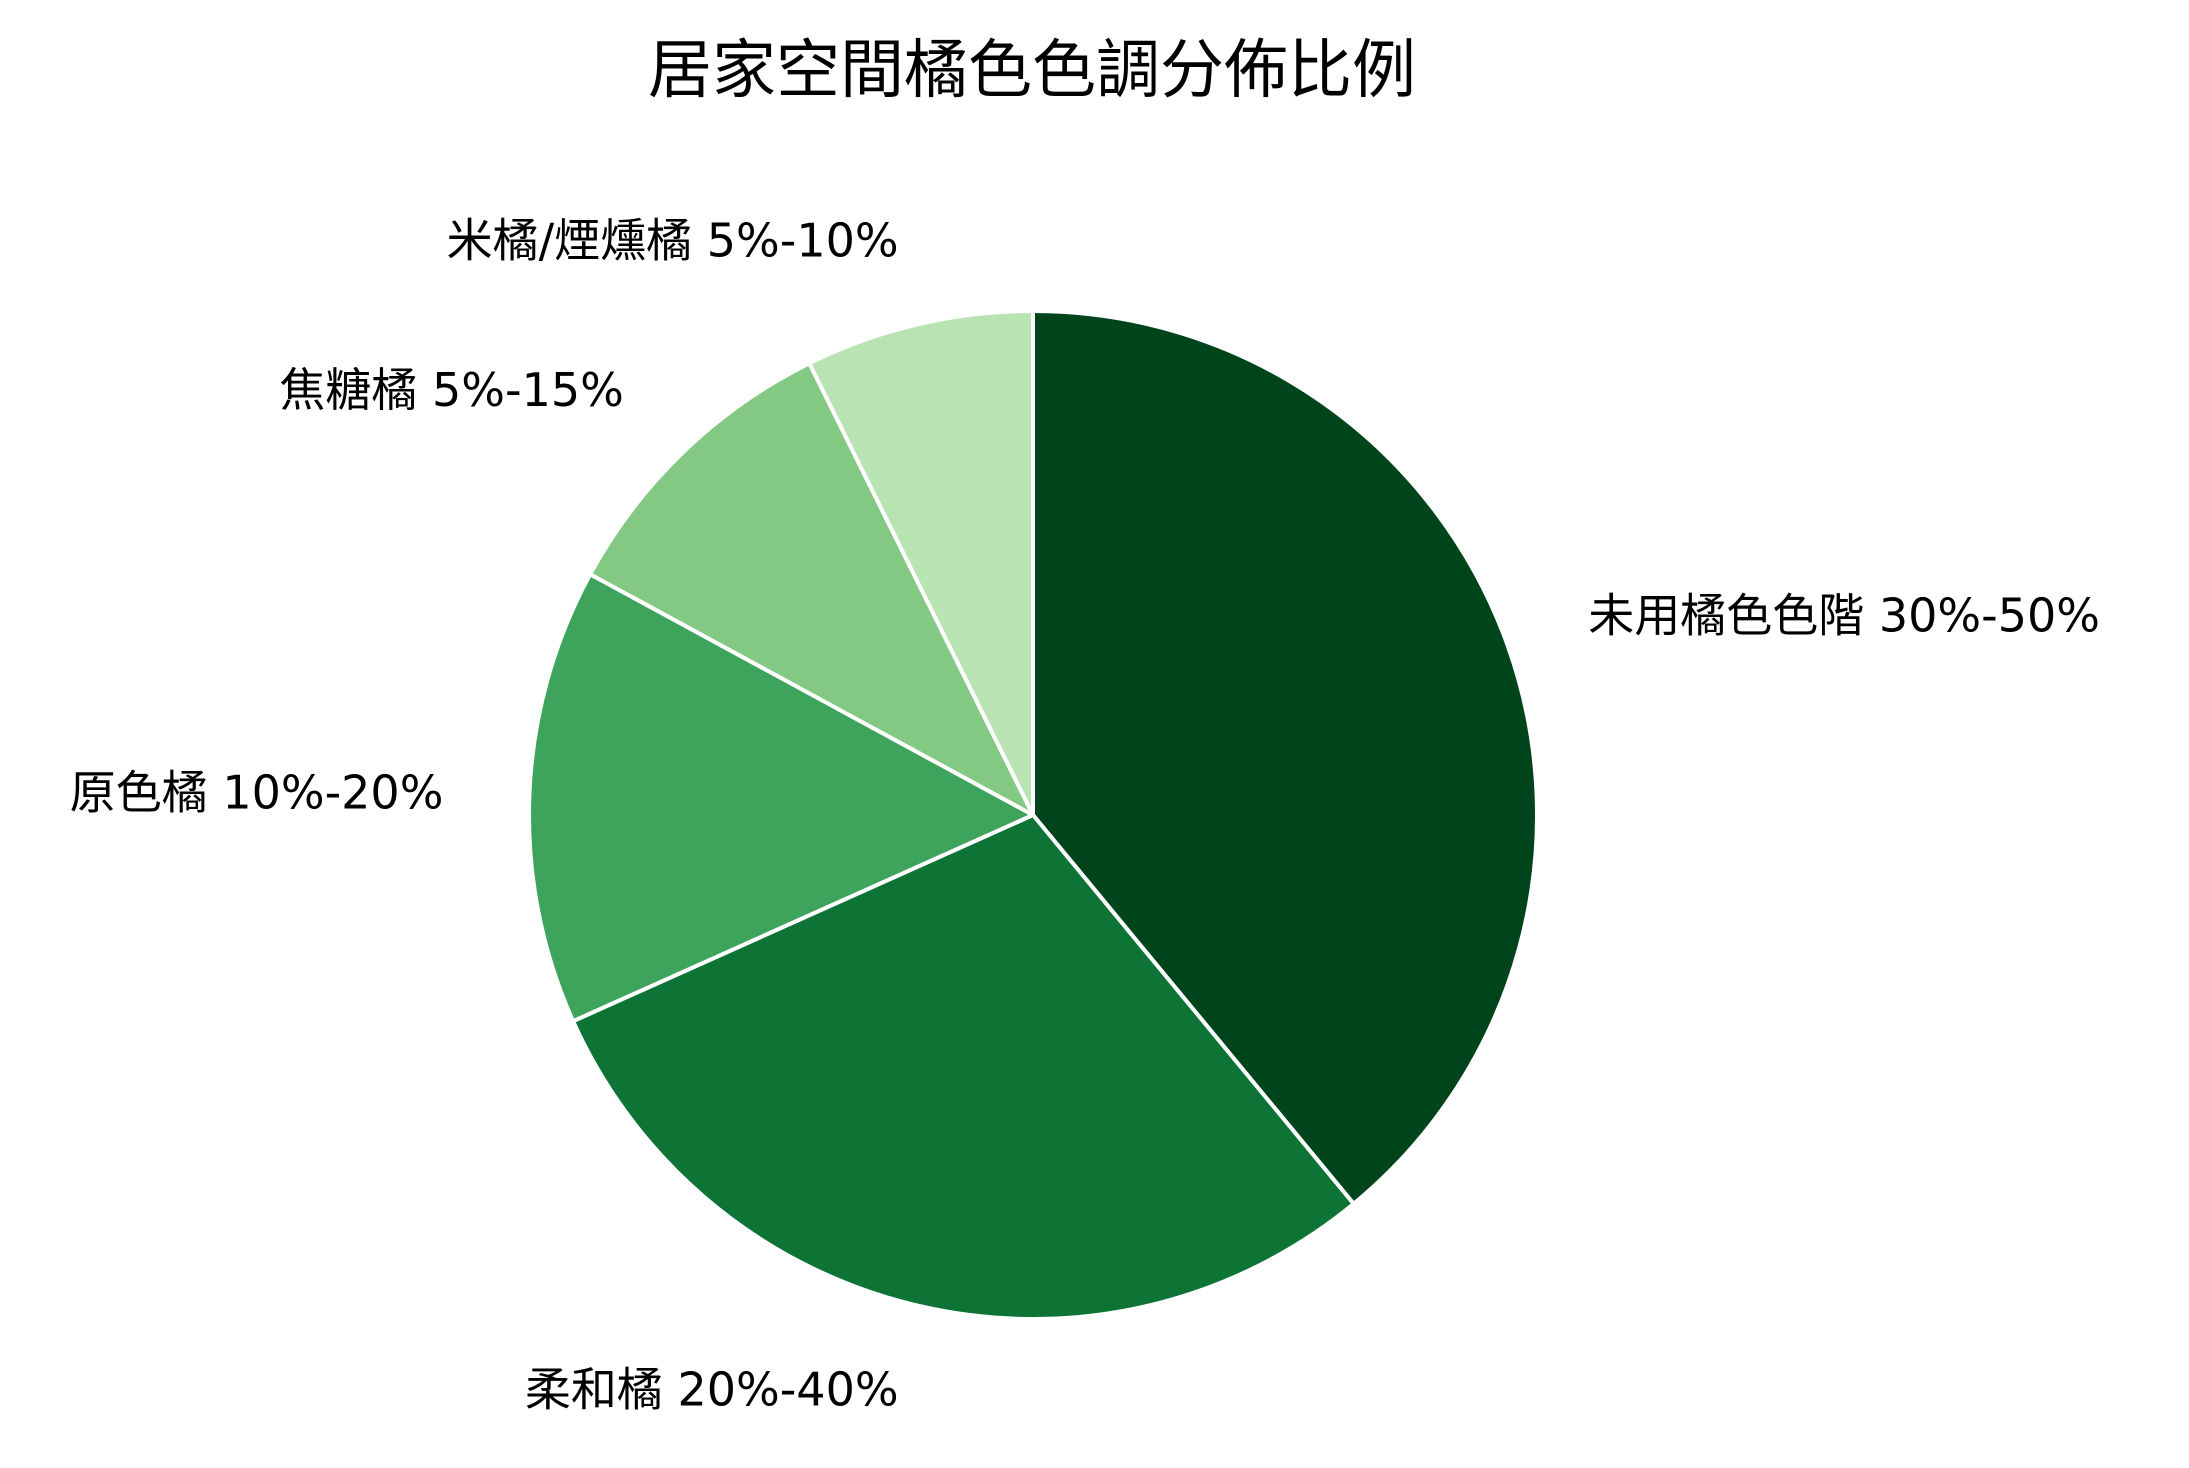 The height and width of the screenshot is (1468, 2189). What do you see at coordinates (1032, 71) in the screenshot?
I see `chart-title: 居家空間橘色色調分佈比例` at bounding box center [1032, 71].